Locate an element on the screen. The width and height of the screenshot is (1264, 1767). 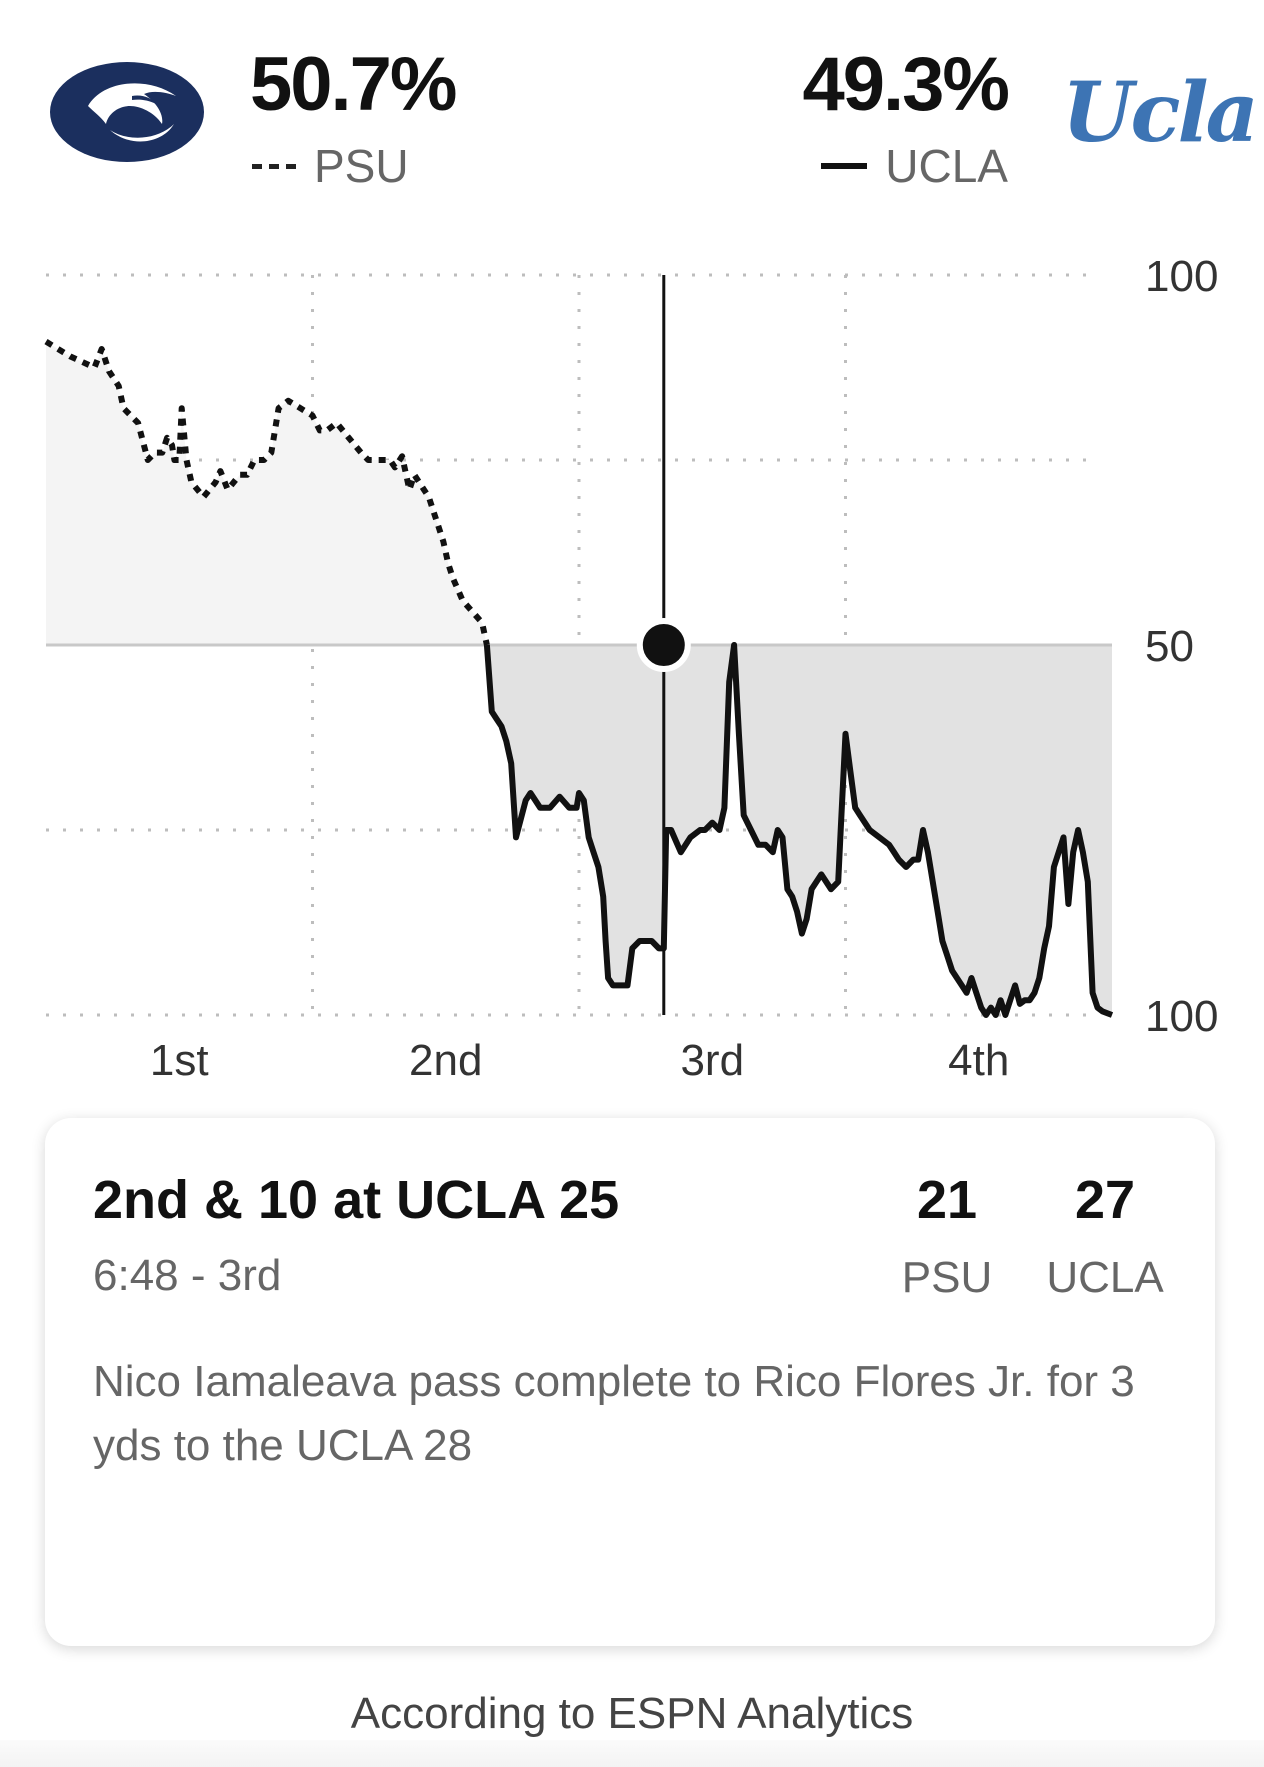
source-attribution: According to ESPN Analytics is located at coordinates (632, 1713).